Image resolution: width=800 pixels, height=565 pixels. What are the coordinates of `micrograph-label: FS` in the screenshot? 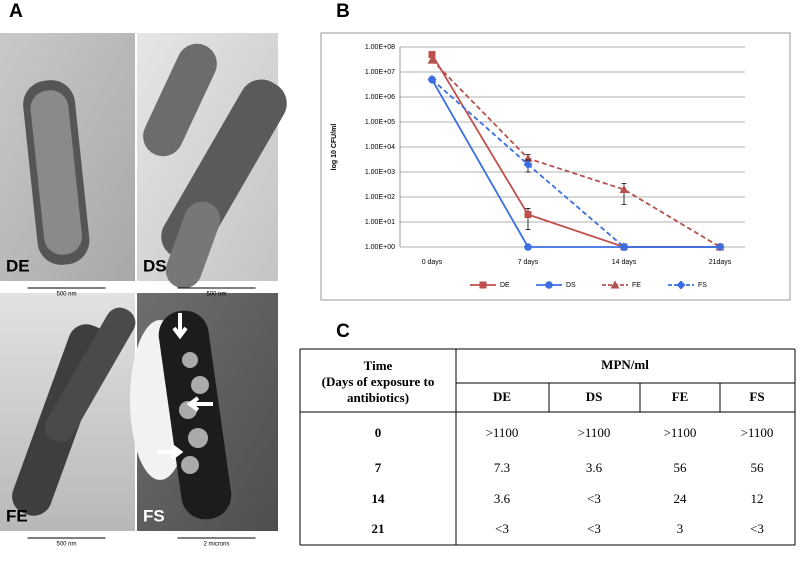 It's located at (154, 515).